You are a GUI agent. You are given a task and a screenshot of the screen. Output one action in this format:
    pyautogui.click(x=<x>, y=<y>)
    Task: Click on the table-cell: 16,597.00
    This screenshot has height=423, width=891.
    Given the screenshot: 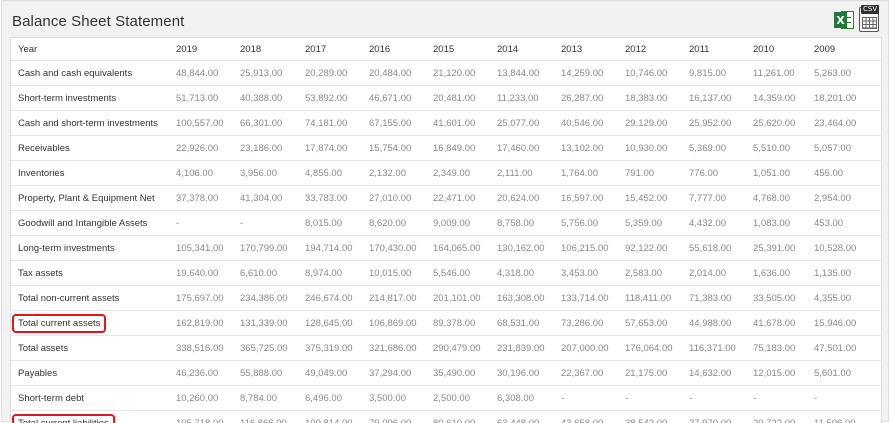 What is the action you would take?
    pyautogui.click(x=593, y=198)
    